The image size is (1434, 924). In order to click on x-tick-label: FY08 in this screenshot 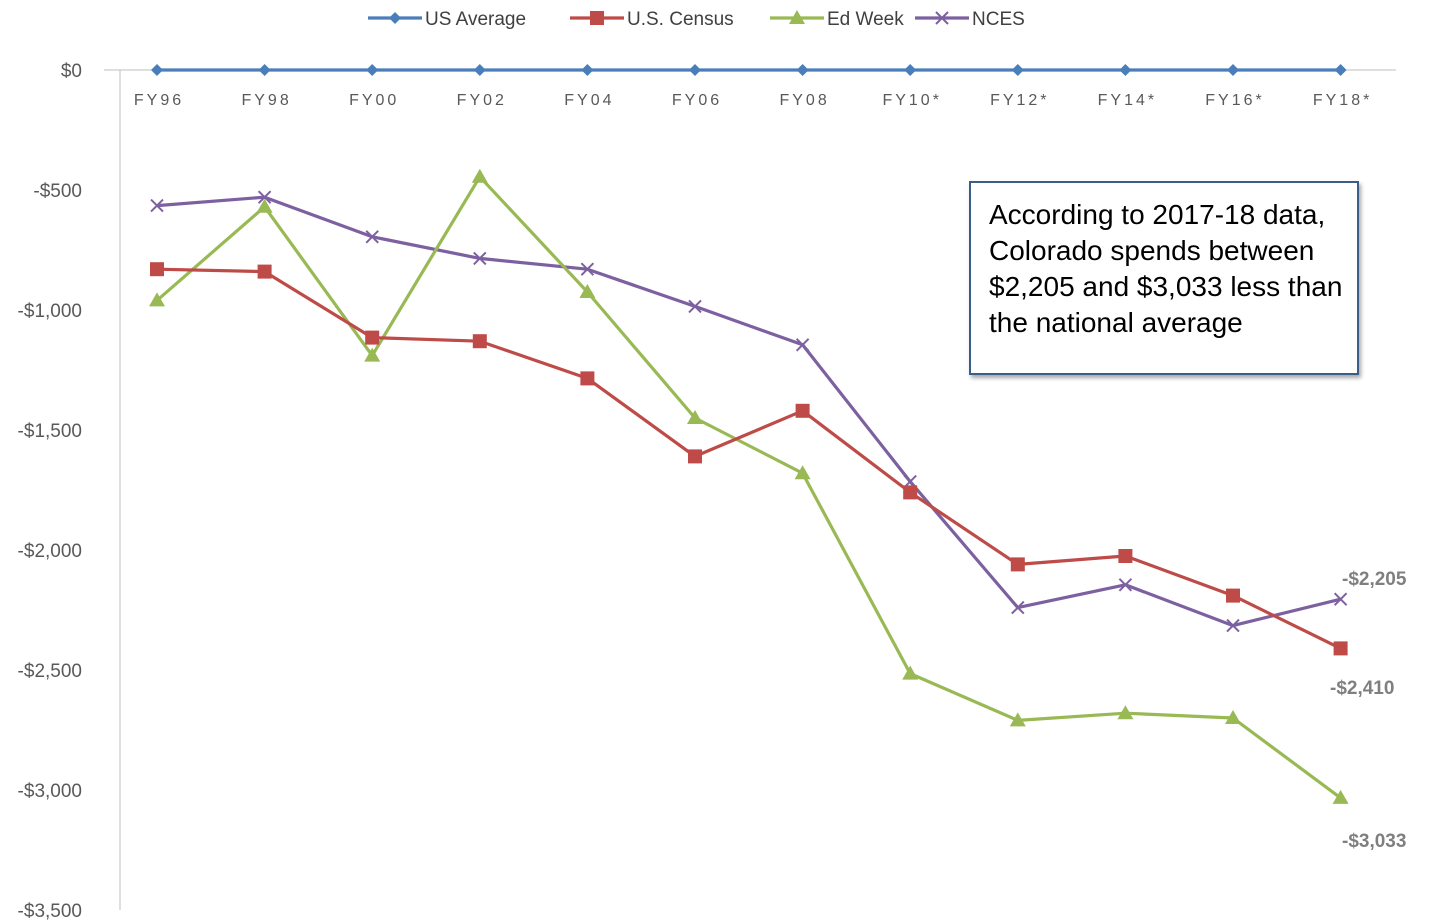, I will do `click(804, 100)`.